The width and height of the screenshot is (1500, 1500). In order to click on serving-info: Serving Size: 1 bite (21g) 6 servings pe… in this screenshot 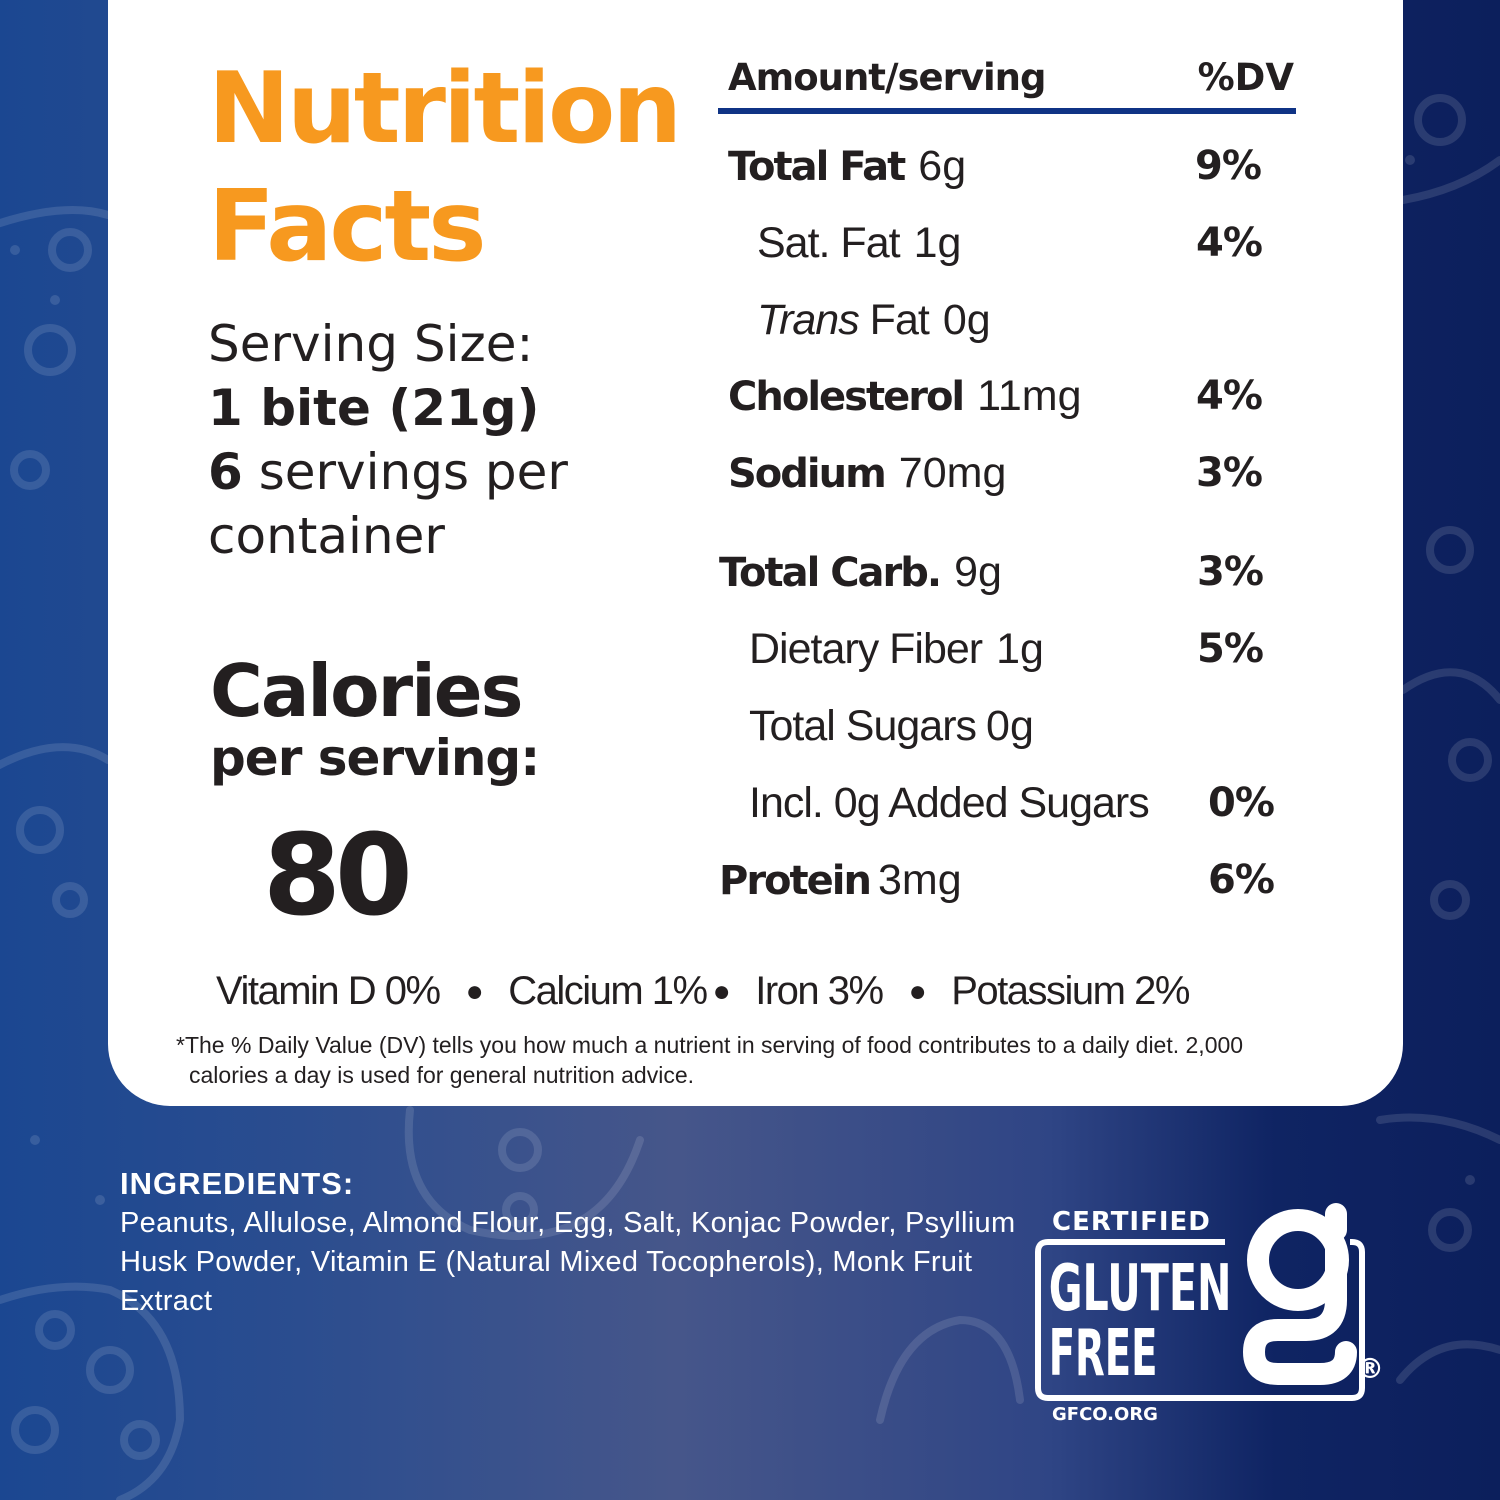, I will do `click(388, 440)`.